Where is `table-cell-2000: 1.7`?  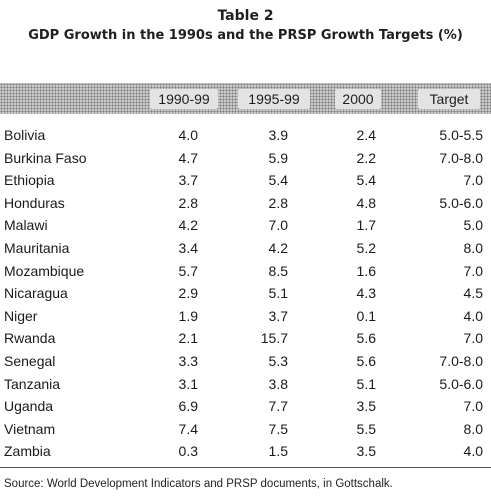
table-cell-2000: 1.7 is located at coordinates (366, 225).